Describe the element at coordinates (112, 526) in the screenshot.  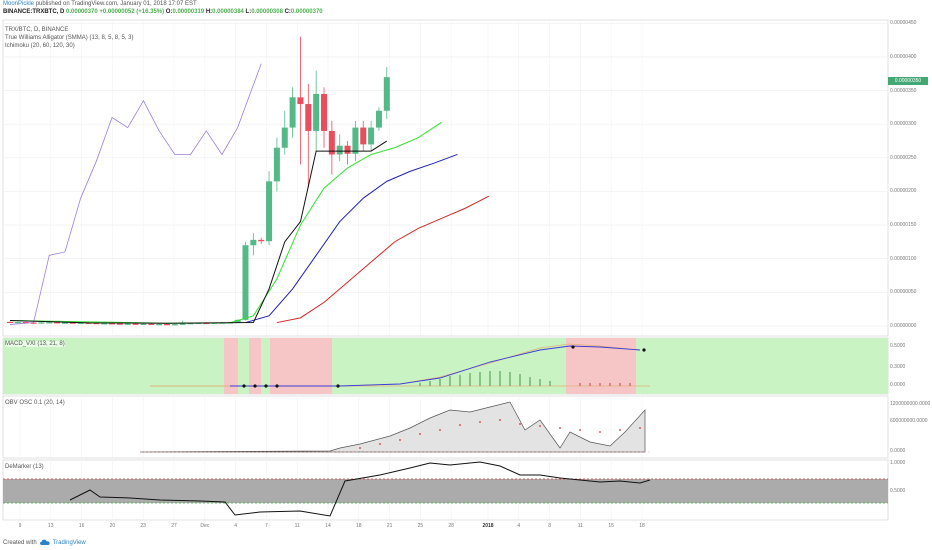
I see `x-tick-label: 20` at that location.